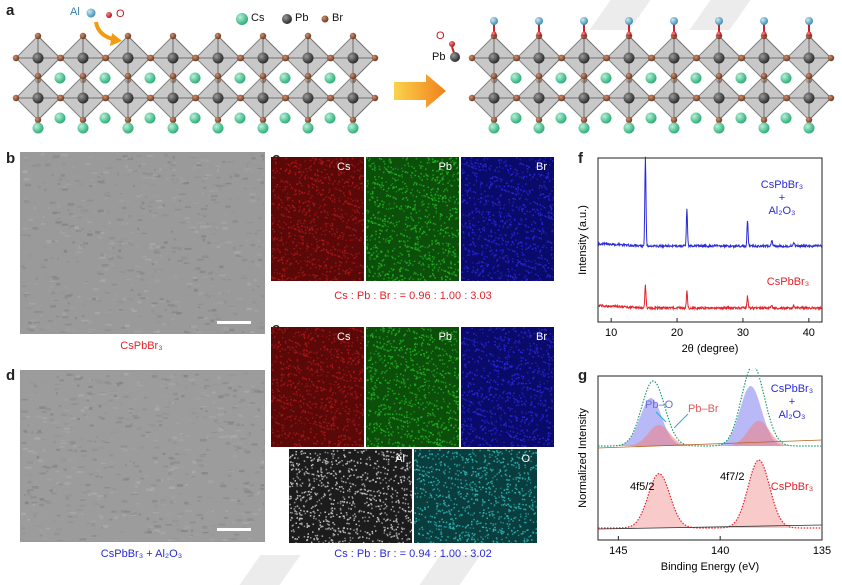  What do you see at coordinates (120, 14) in the screenshot?
I see `legend-o-label: O` at bounding box center [120, 14].